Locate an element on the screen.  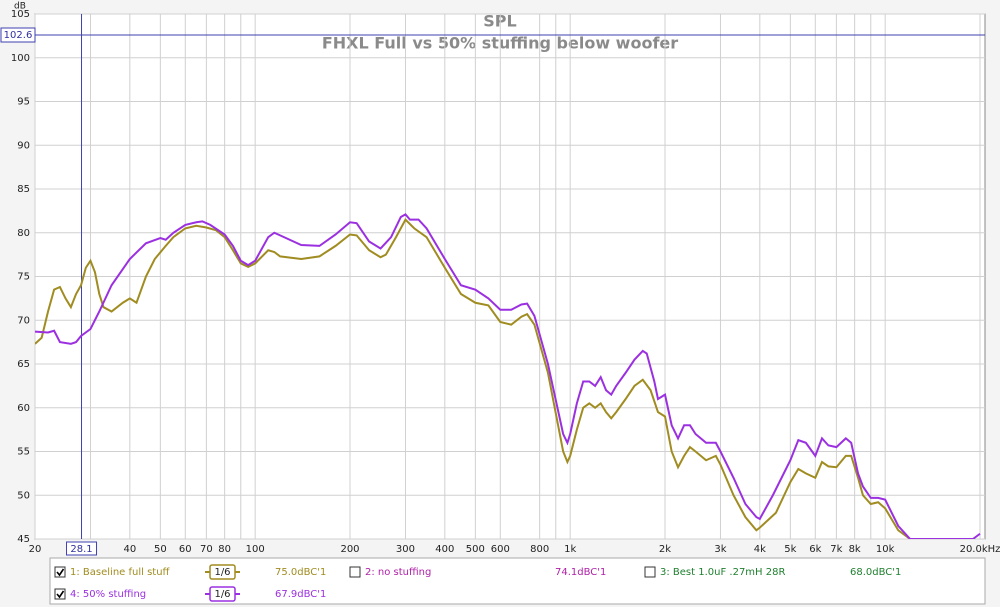
y-tick-label: 95 is located at coordinates (23, 102).